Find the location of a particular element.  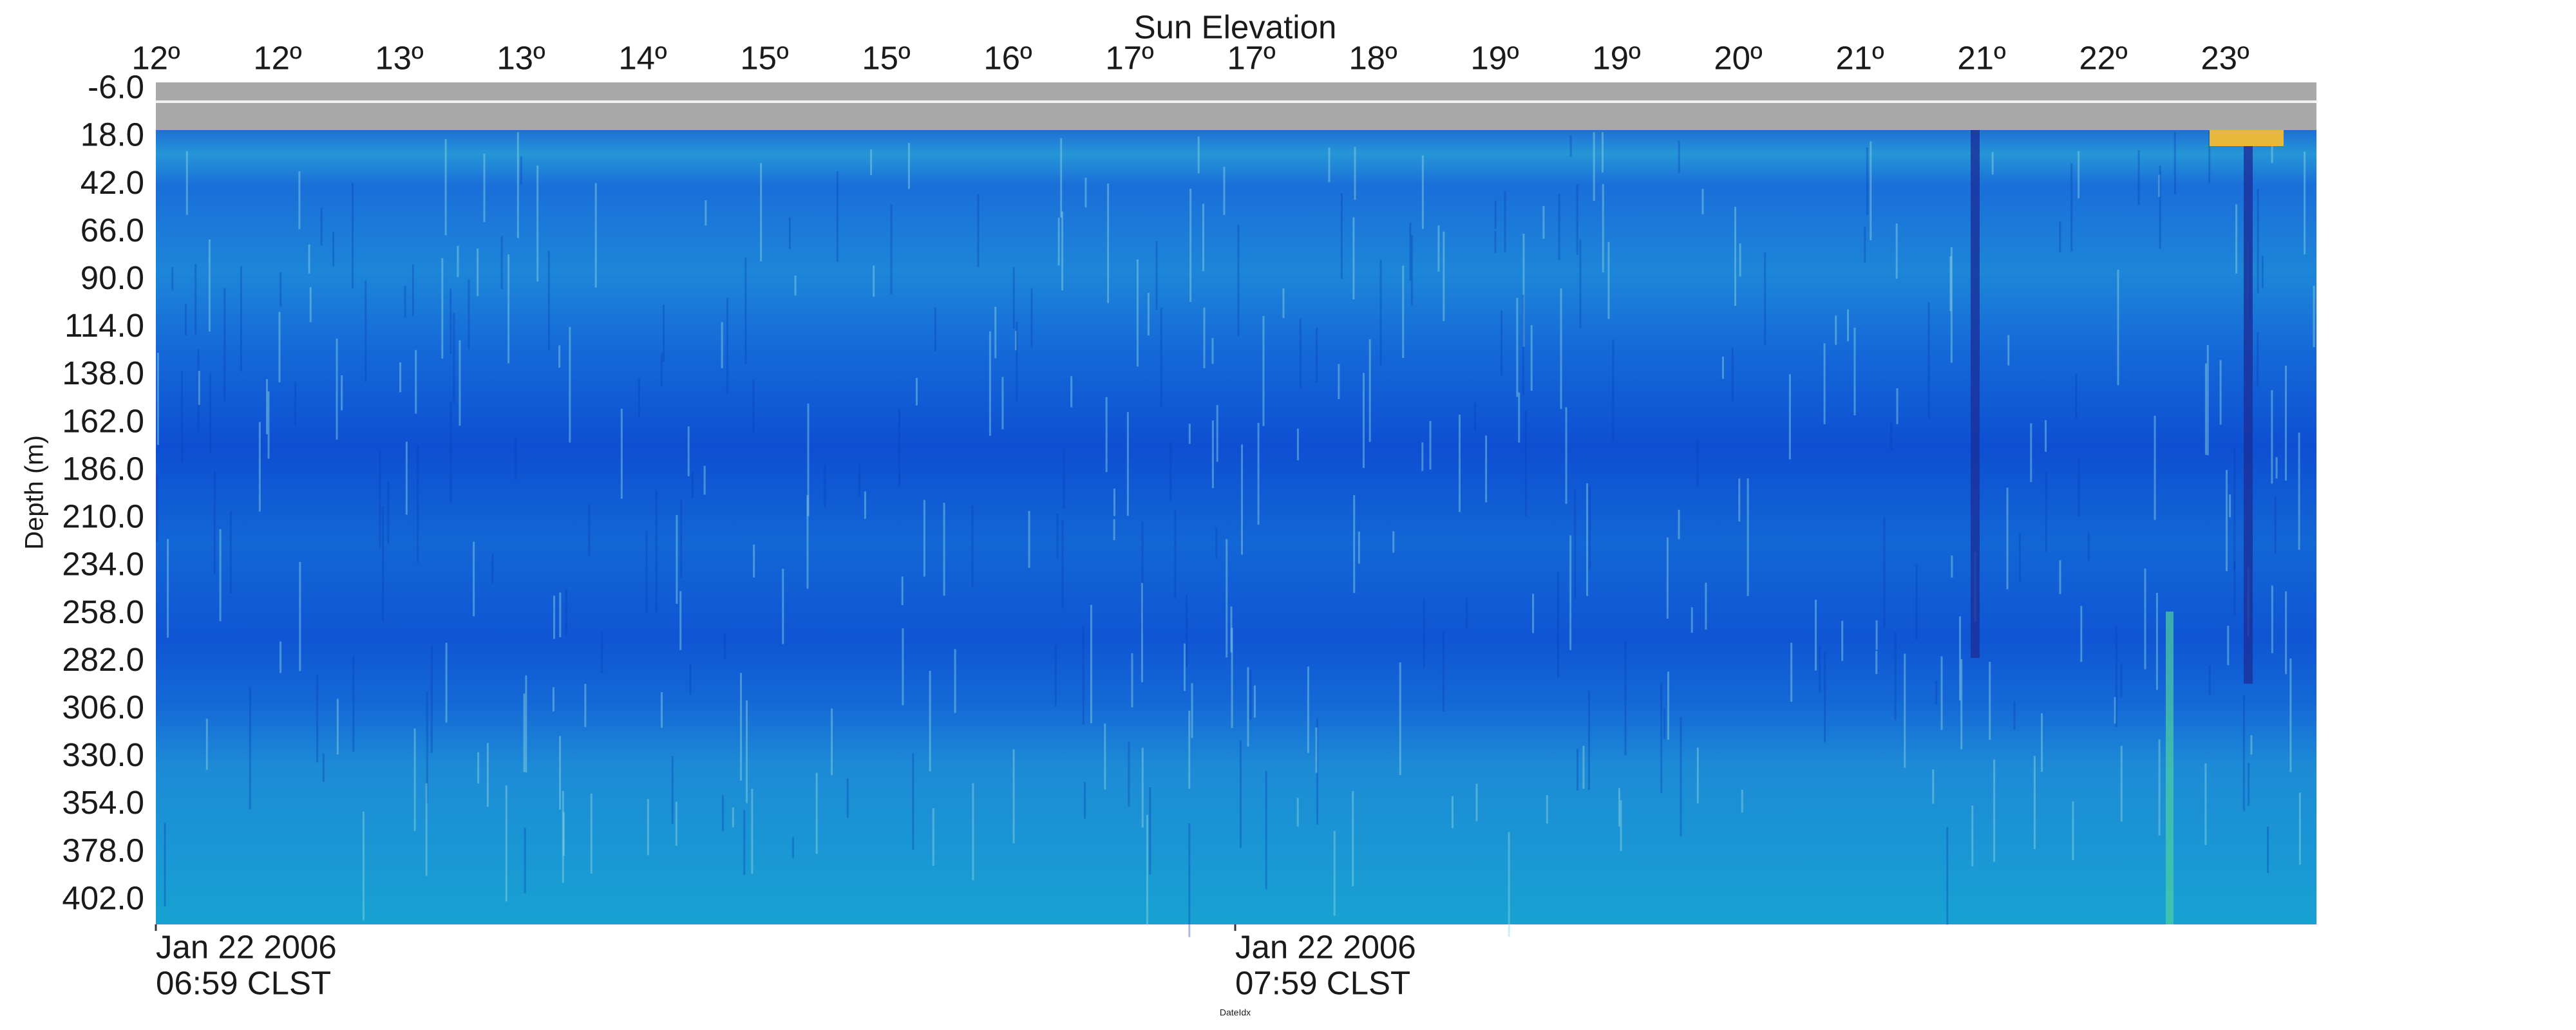

light-streak is located at coordinates (2170, 768).